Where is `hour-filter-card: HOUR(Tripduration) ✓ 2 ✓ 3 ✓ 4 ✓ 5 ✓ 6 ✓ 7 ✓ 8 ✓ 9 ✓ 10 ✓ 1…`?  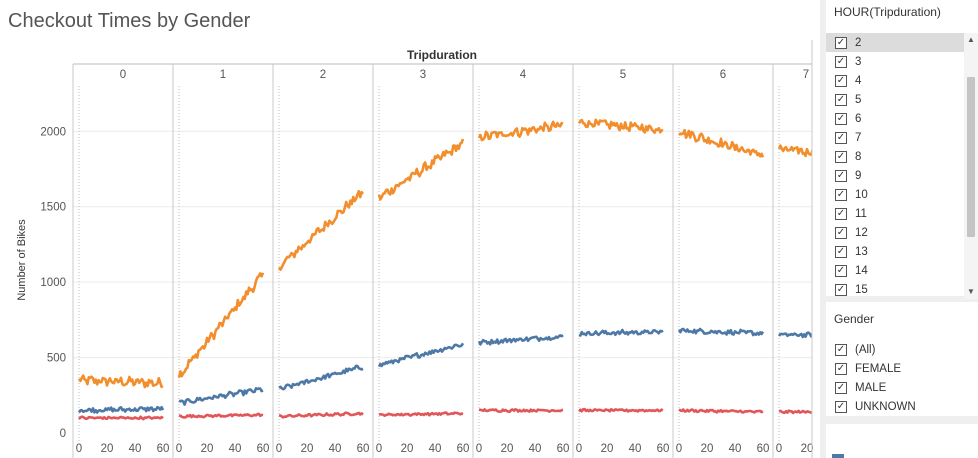 hour-filter-card: HOUR(Tripduration) ✓ 2 ✓ 3 ✓ 4 ✓ 5 ✓ 6 ✓ 7 ✓ 8 ✓ 9 ✓ 10 ✓ 1… is located at coordinates (902, 149).